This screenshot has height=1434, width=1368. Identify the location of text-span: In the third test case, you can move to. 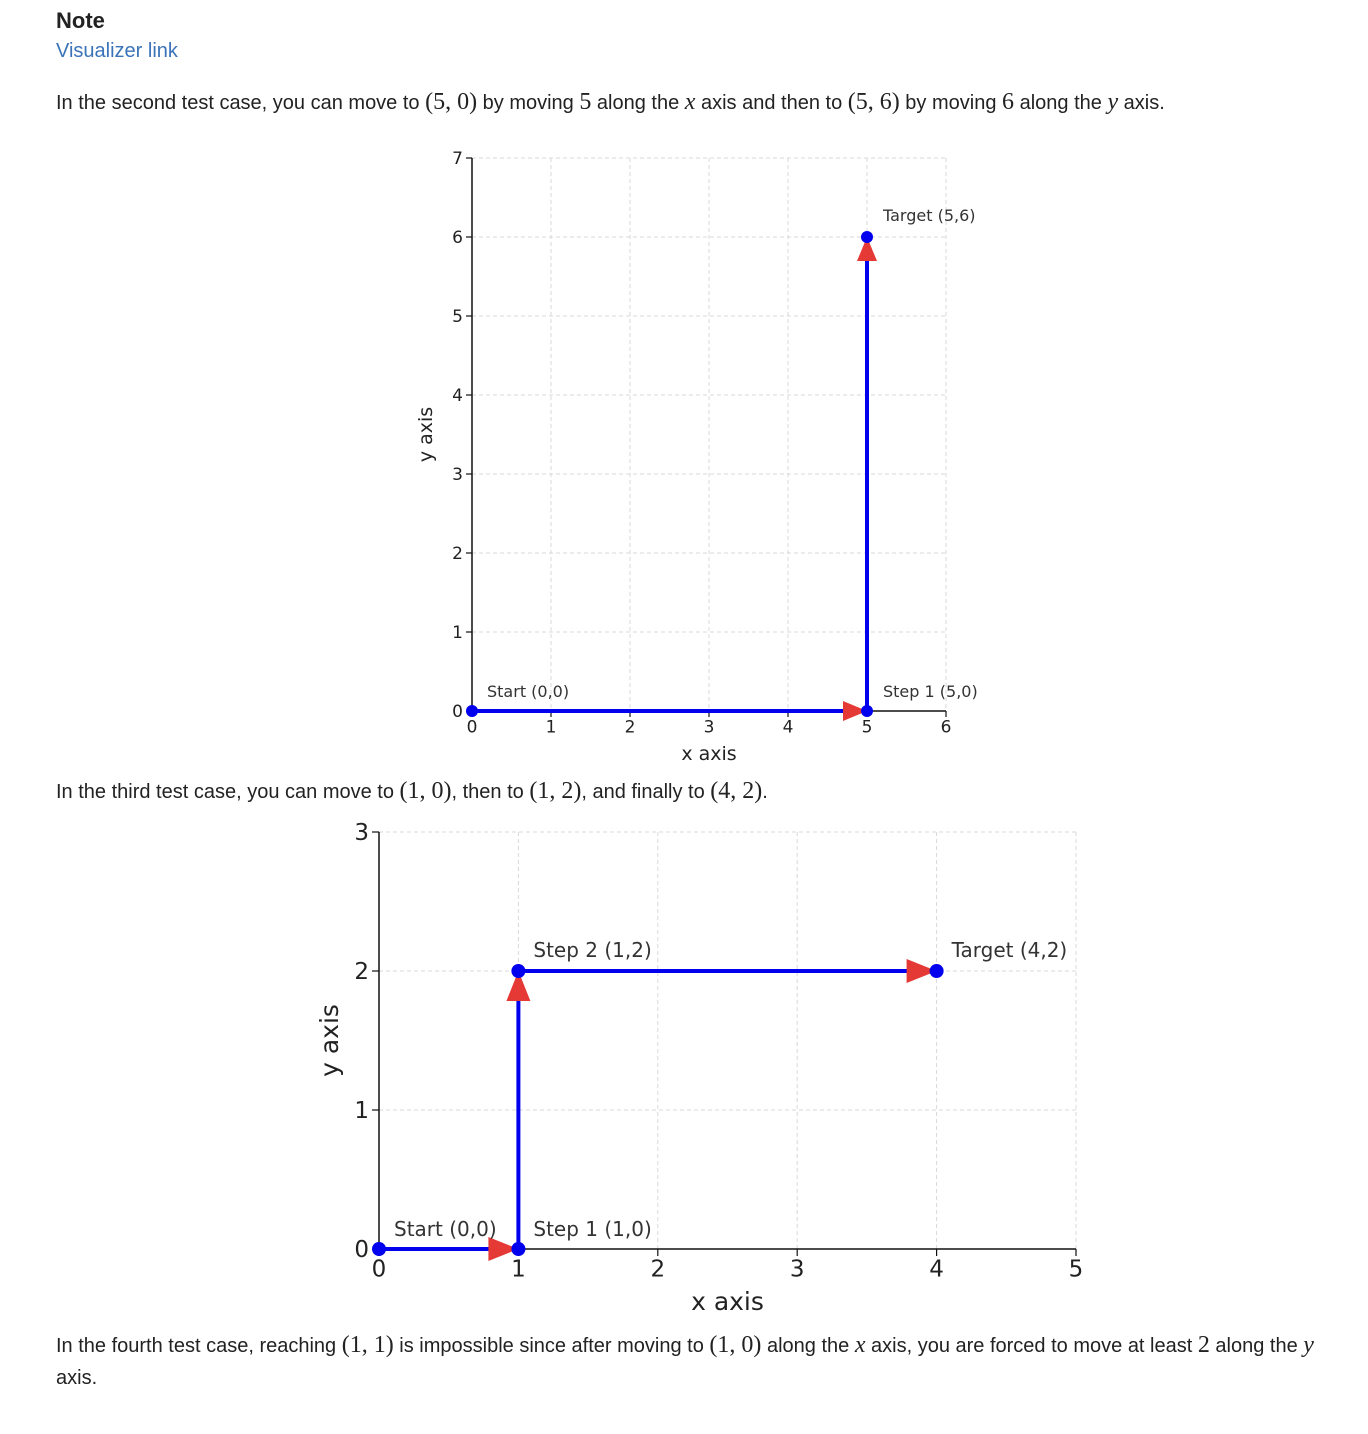
(228, 792).